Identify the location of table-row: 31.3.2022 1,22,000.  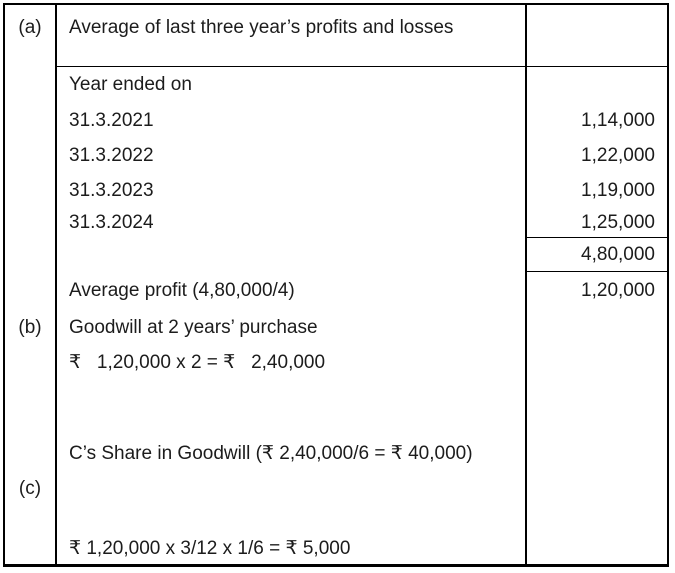
(336, 155).